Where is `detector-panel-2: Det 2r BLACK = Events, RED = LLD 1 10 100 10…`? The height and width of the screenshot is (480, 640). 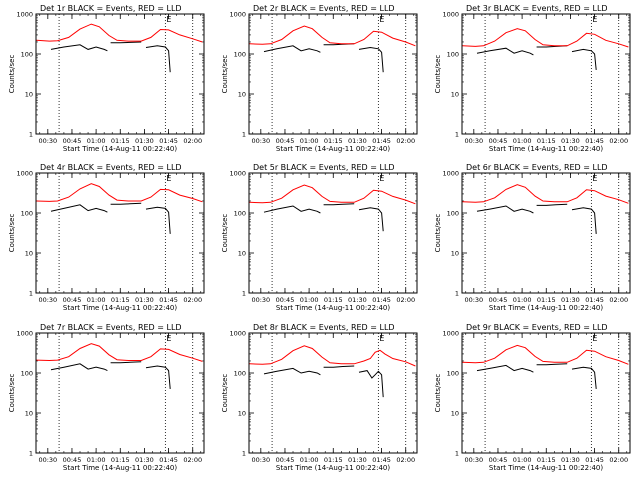 detector-panel-2: Det 2r BLACK = Events, RED = LLD 1 10 100 10… is located at coordinates (319, 78).